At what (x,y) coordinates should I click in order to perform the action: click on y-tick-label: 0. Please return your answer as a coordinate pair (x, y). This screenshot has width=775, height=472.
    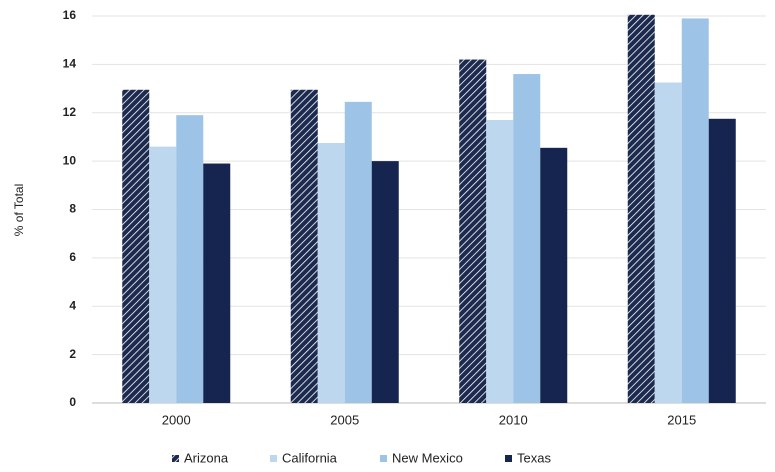
    Looking at the image, I should click on (72, 402).